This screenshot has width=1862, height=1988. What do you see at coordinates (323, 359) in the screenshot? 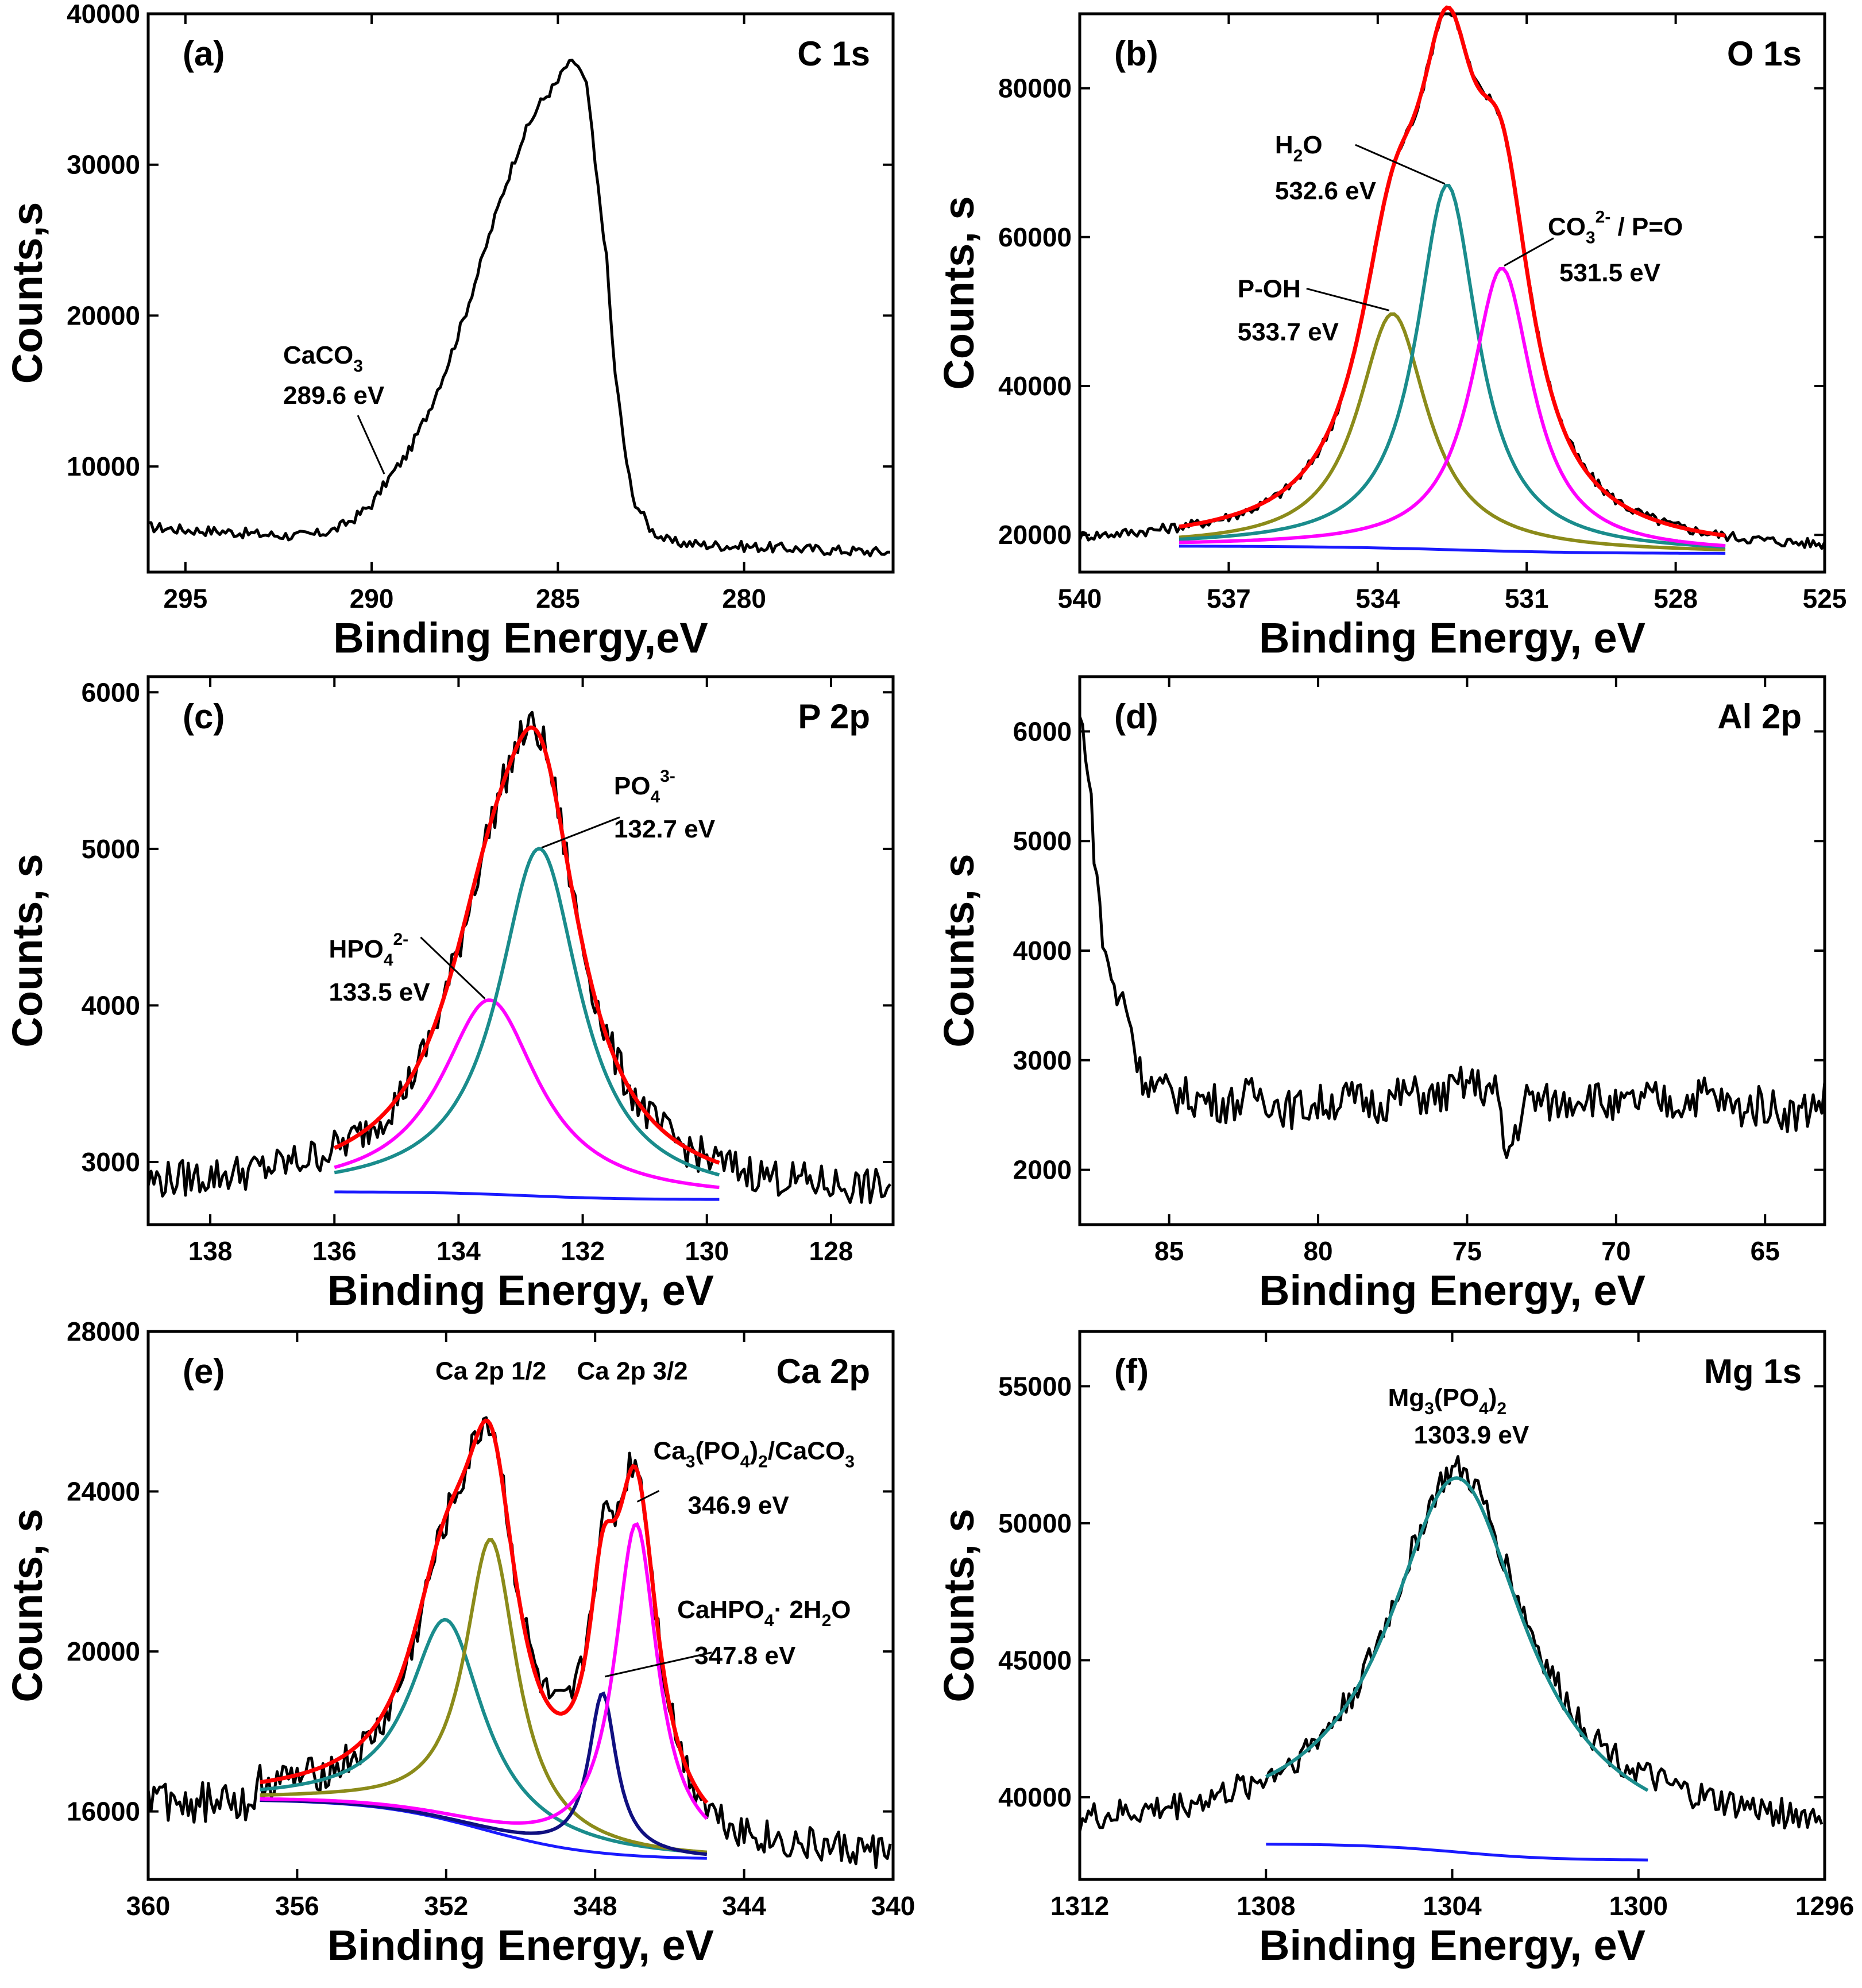
I see `annotation-label: CaCO3` at bounding box center [323, 359].